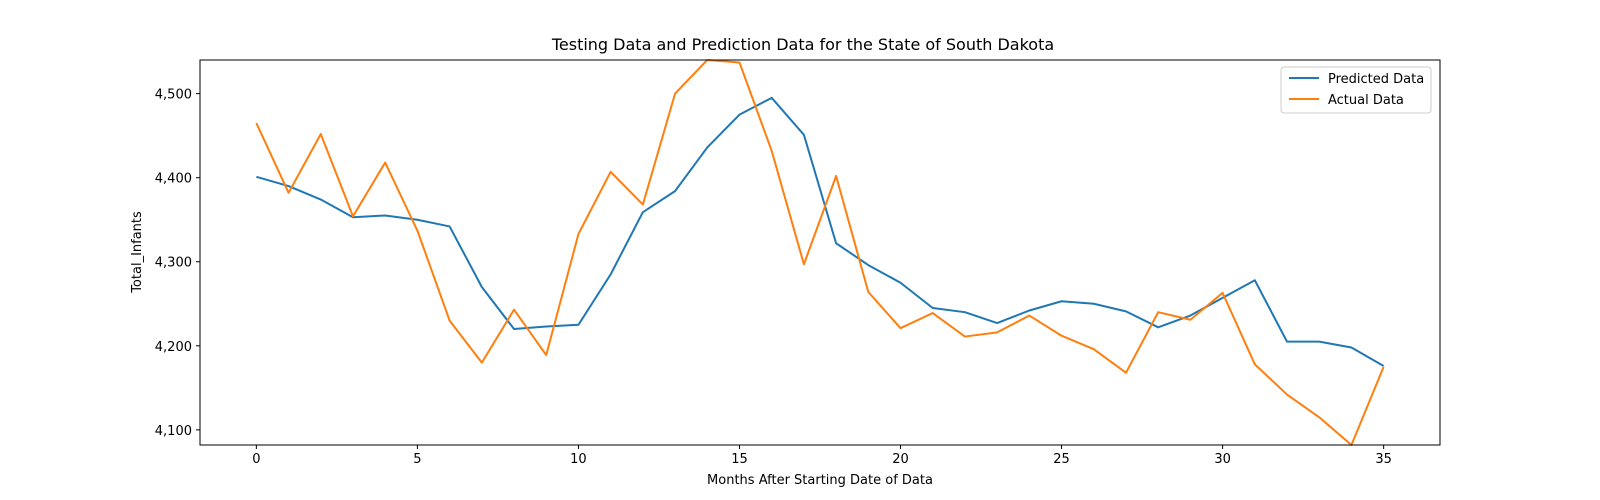 The width and height of the screenshot is (1600, 500). What do you see at coordinates (1376, 79) in the screenshot?
I see `legend-label-predicted-data: Predicted Data` at bounding box center [1376, 79].